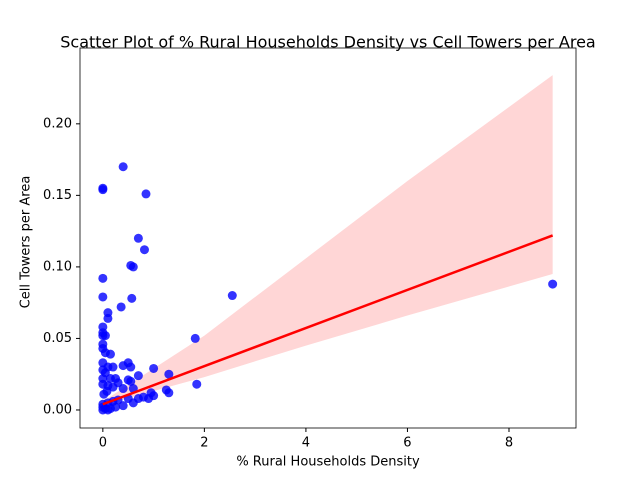 The height and width of the screenshot is (484, 640). What do you see at coordinates (26, 242) in the screenshot?
I see `y-axis-label: Cell Towers per Area` at bounding box center [26, 242].